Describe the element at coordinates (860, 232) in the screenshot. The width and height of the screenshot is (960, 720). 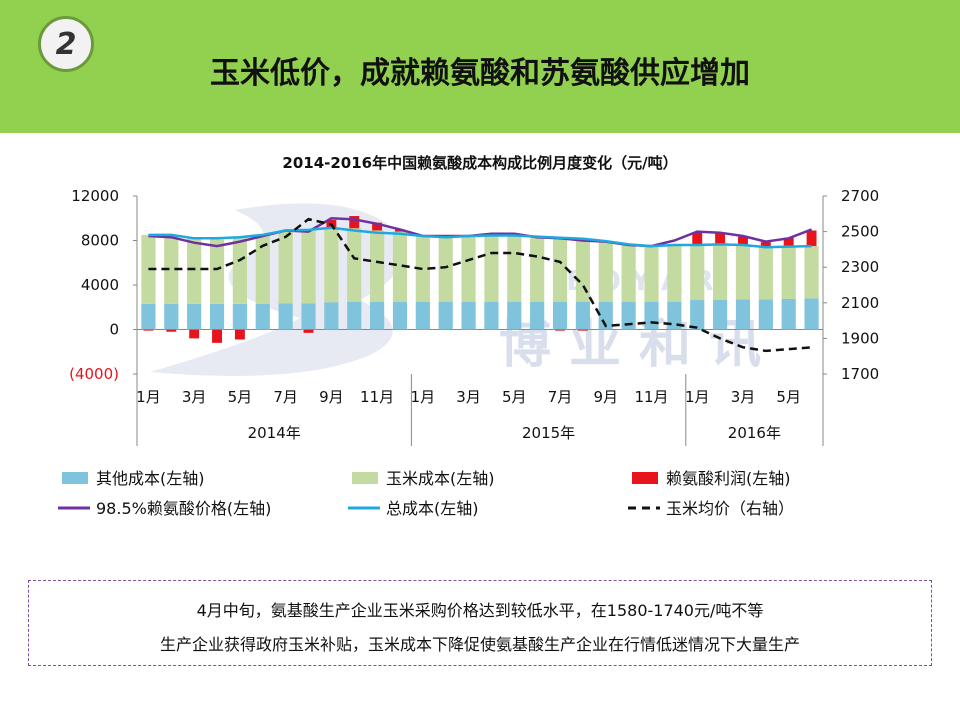
I see `right-tick-label: 2500` at that location.